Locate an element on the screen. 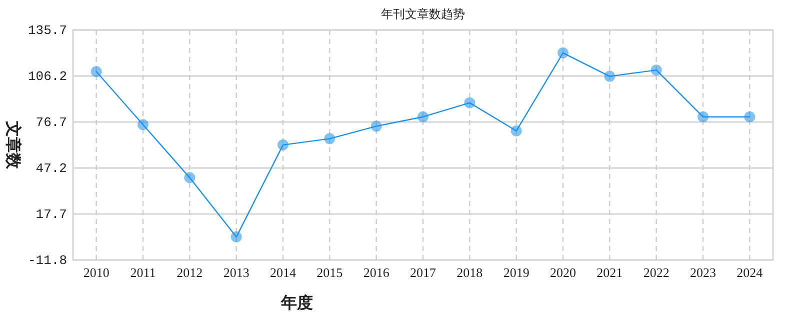 This screenshot has width=798, height=330. x-tick-label: 2019 is located at coordinates (516, 272).